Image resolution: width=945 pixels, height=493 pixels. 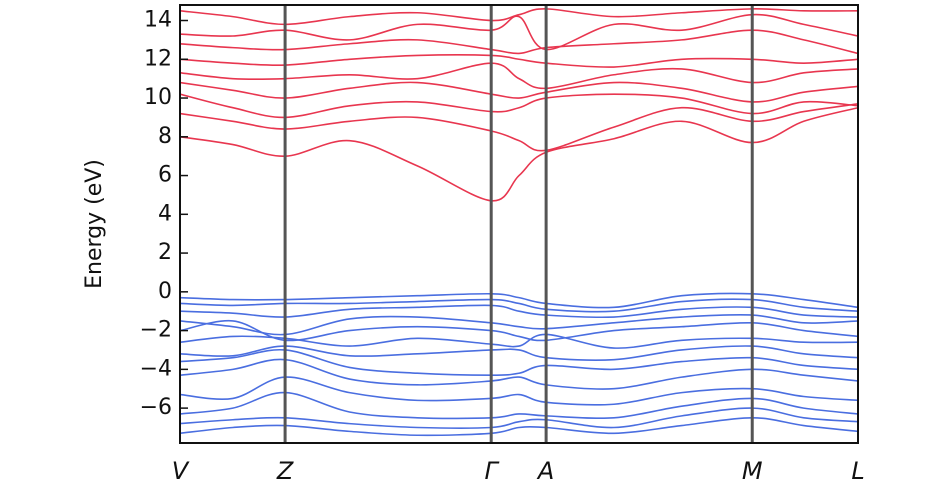 I want to click on y-tick-label: 10, so click(x=158, y=97).